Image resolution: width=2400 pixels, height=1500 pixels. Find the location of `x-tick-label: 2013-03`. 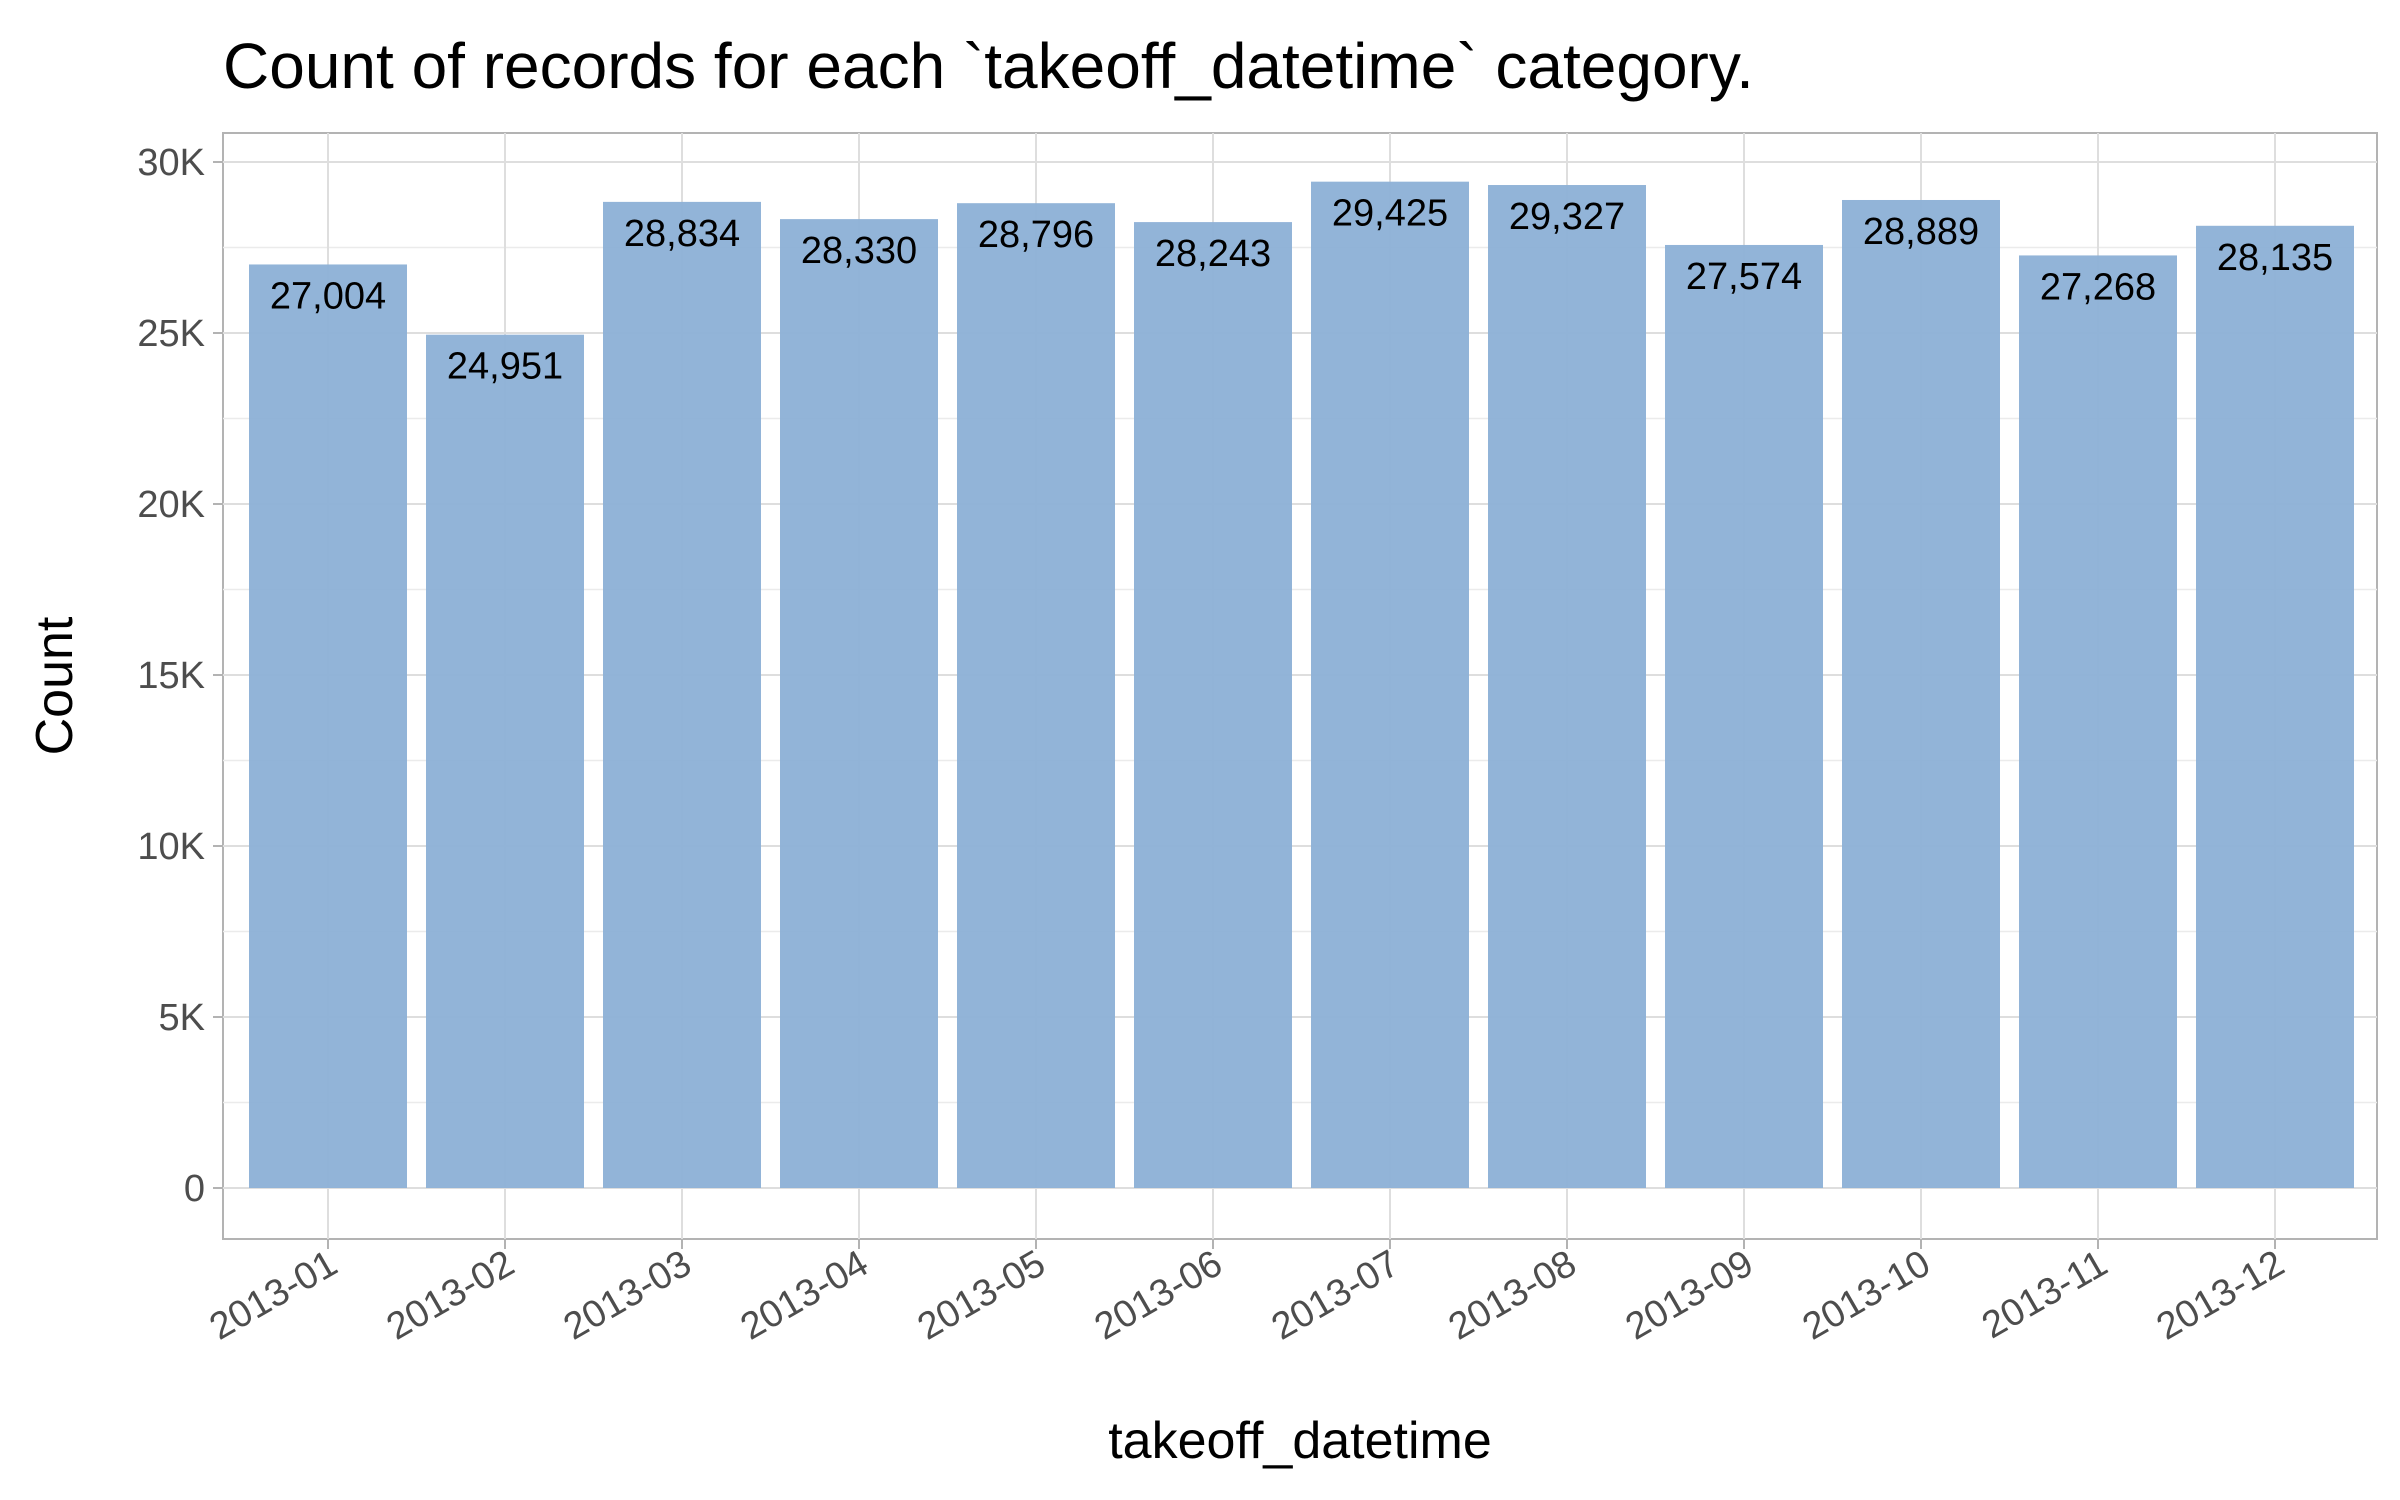

x-tick-label: 2013-03 is located at coordinates (628, 1295).